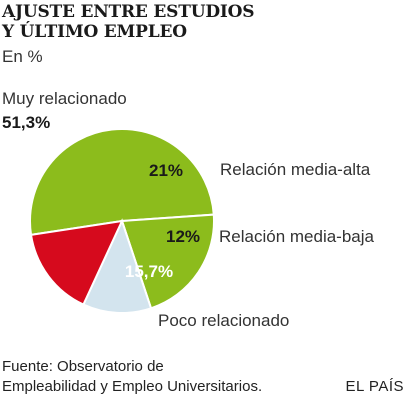 The height and width of the screenshot is (400, 414). I want to click on data-label-poco-relacionado: 15,7%, so click(149, 271).